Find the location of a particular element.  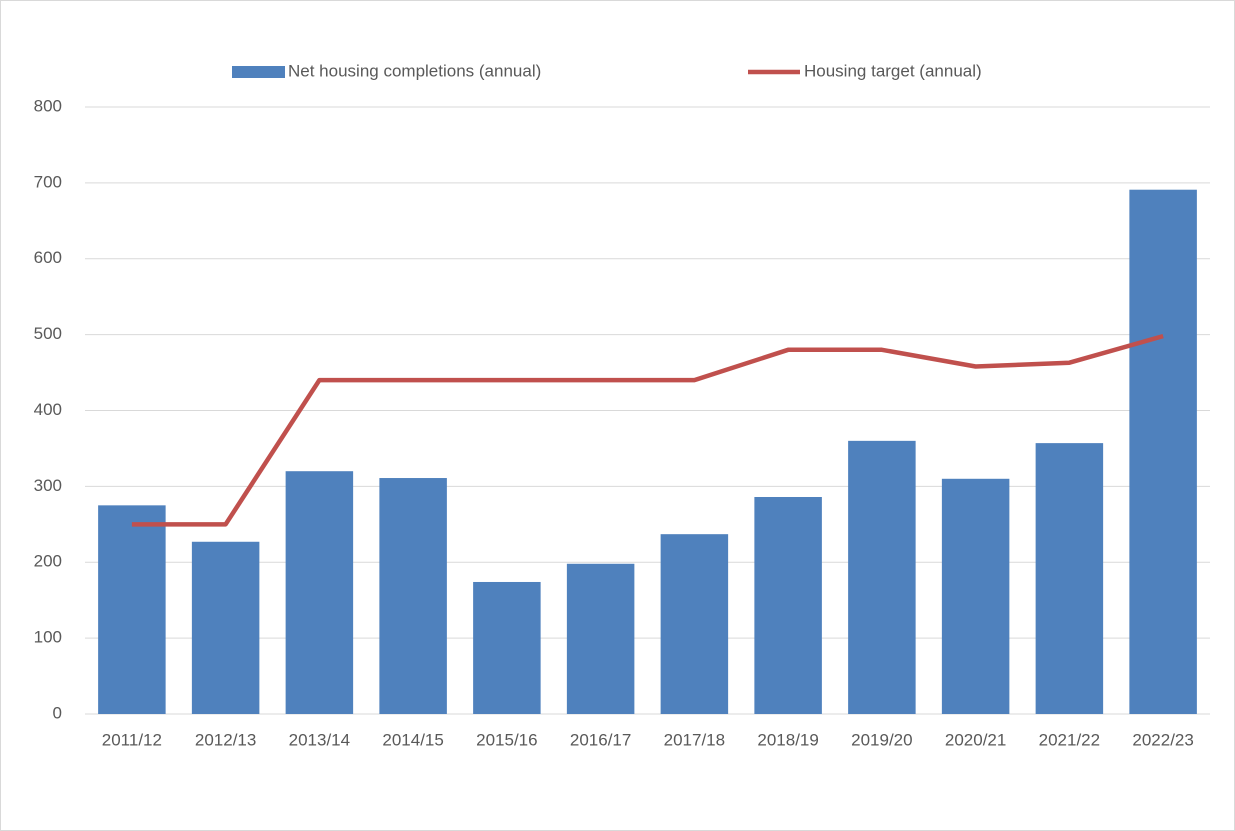

y-tick-label: 400 is located at coordinates (48, 409).